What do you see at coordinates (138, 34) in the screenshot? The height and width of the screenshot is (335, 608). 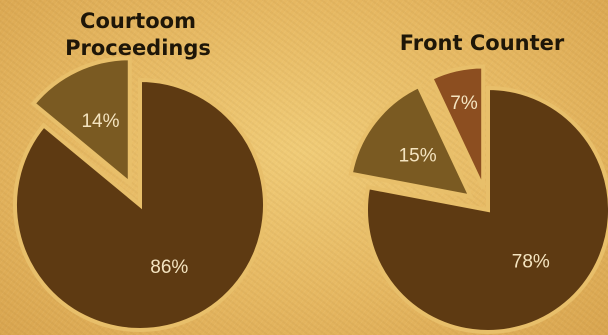 I see `chart-title-courtroom: Courtoom Proceedings` at bounding box center [138, 34].